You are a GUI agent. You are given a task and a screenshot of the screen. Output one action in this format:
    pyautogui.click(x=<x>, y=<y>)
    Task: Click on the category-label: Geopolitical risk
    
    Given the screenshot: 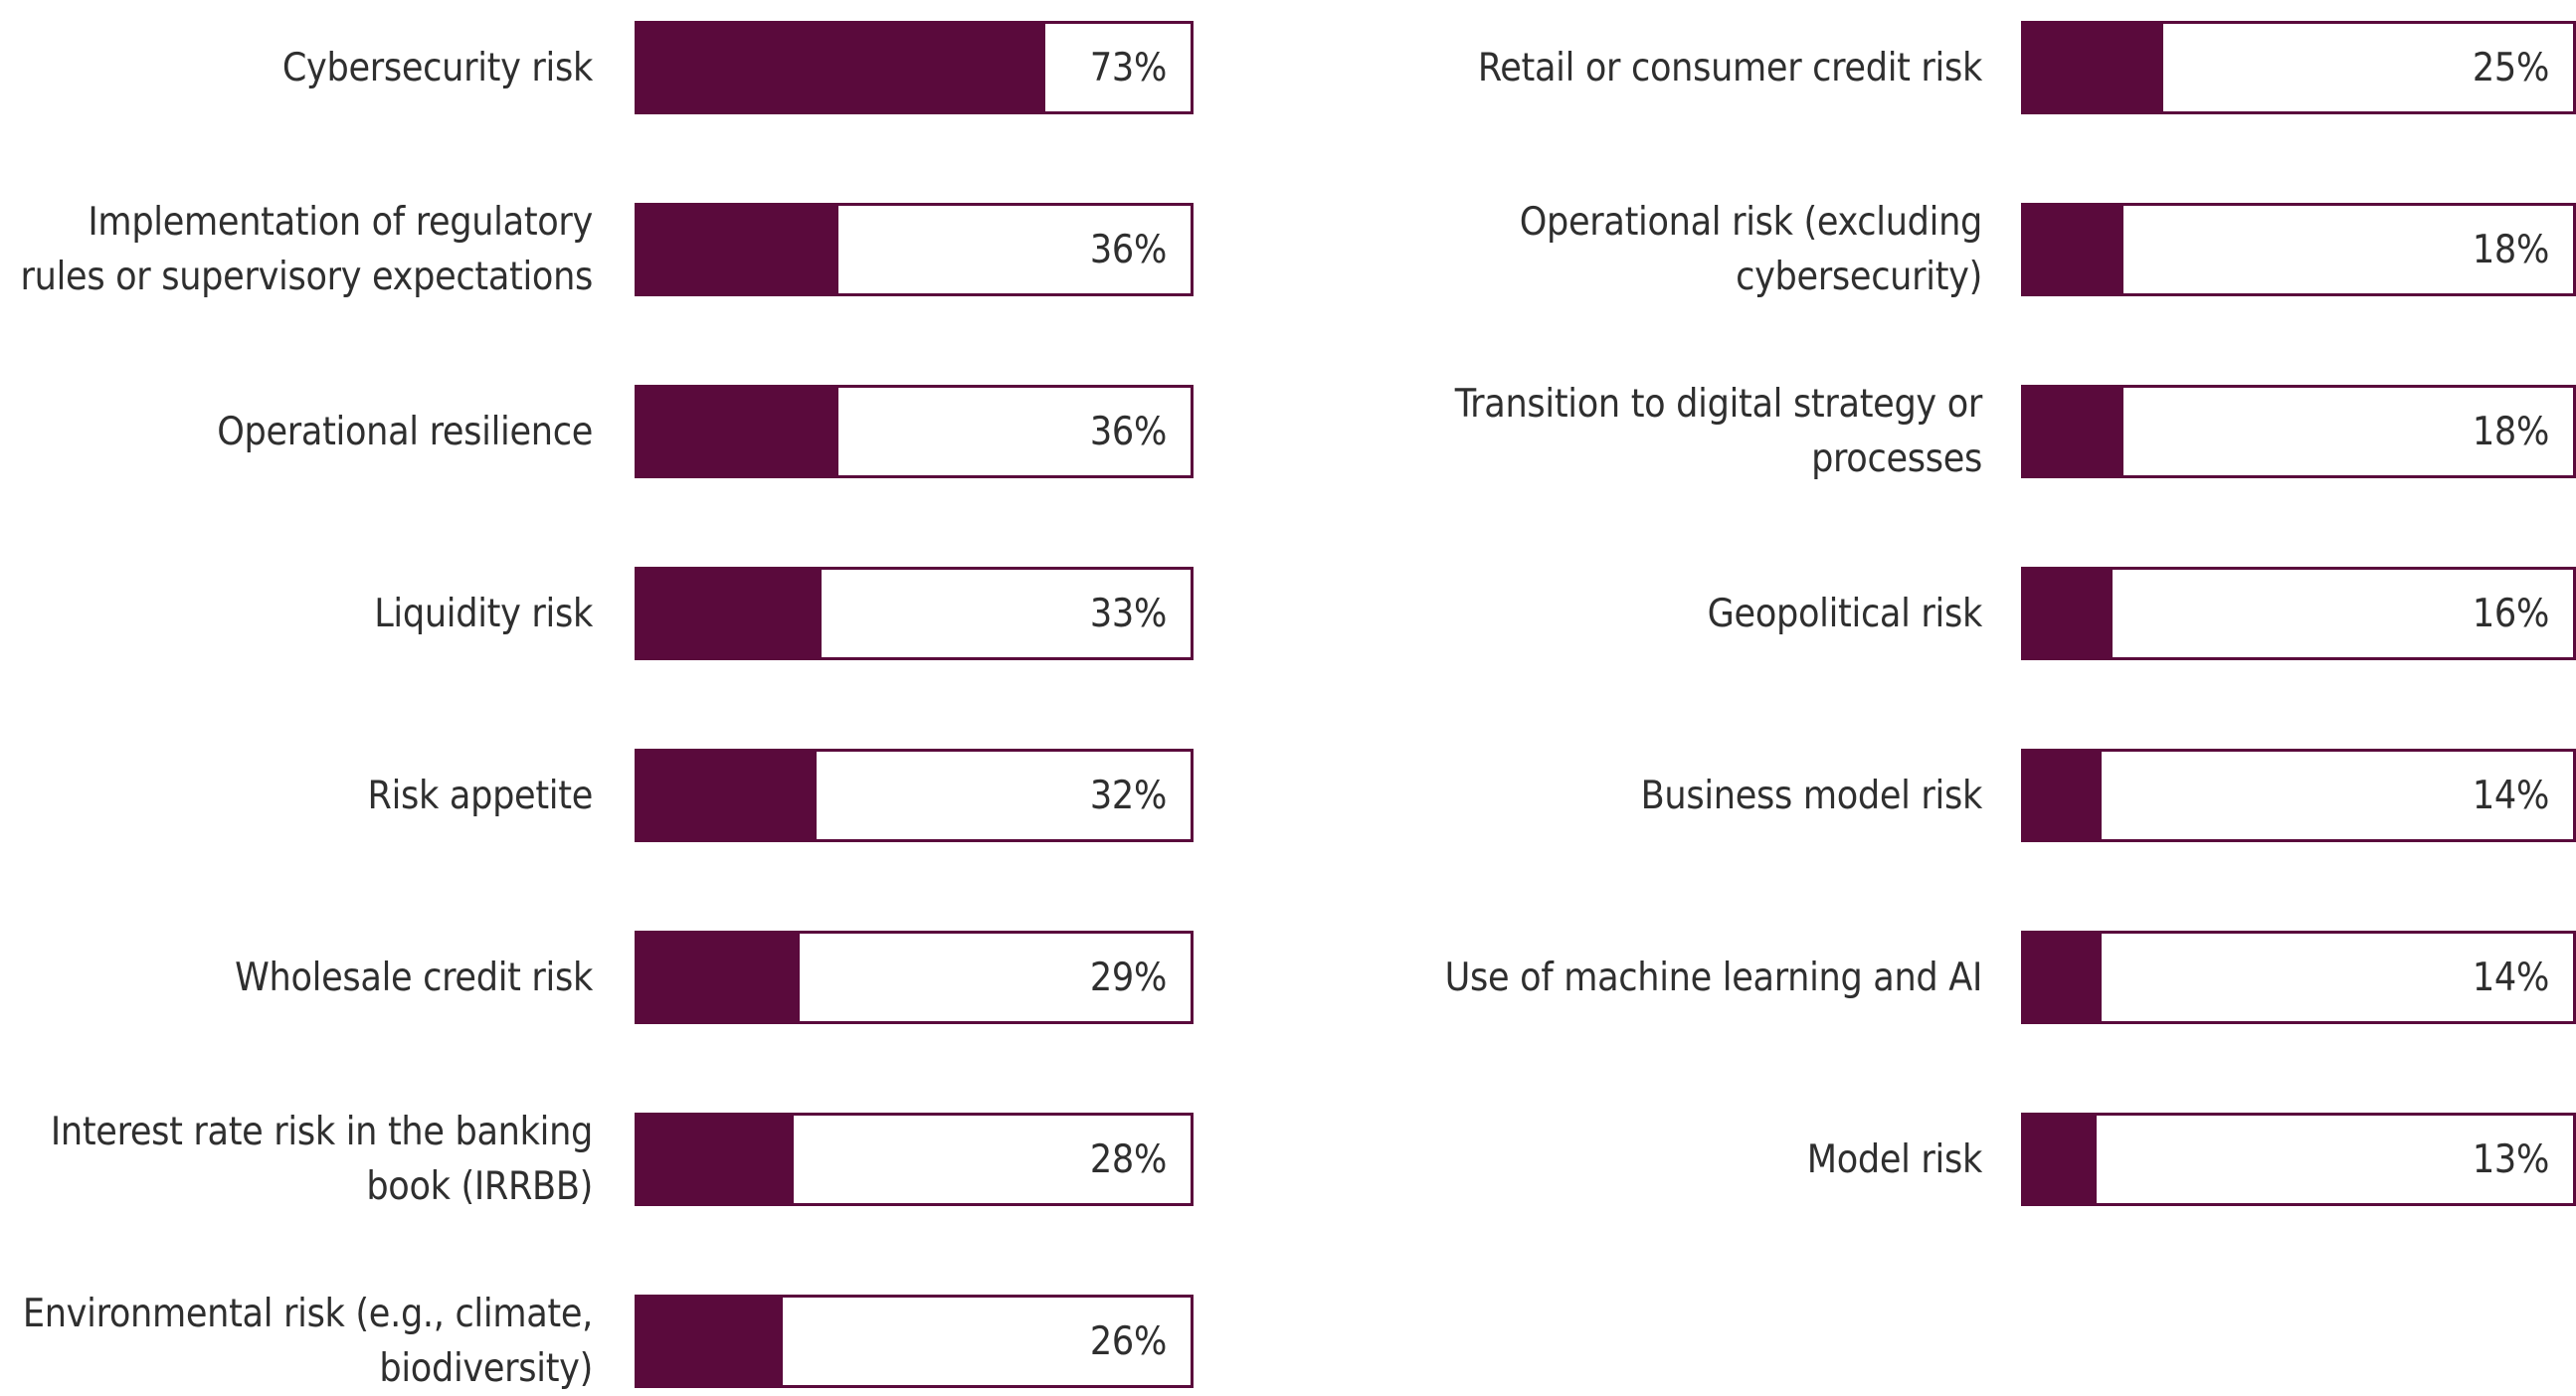 What is the action you would take?
    pyautogui.click(x=1638, y=613)
    